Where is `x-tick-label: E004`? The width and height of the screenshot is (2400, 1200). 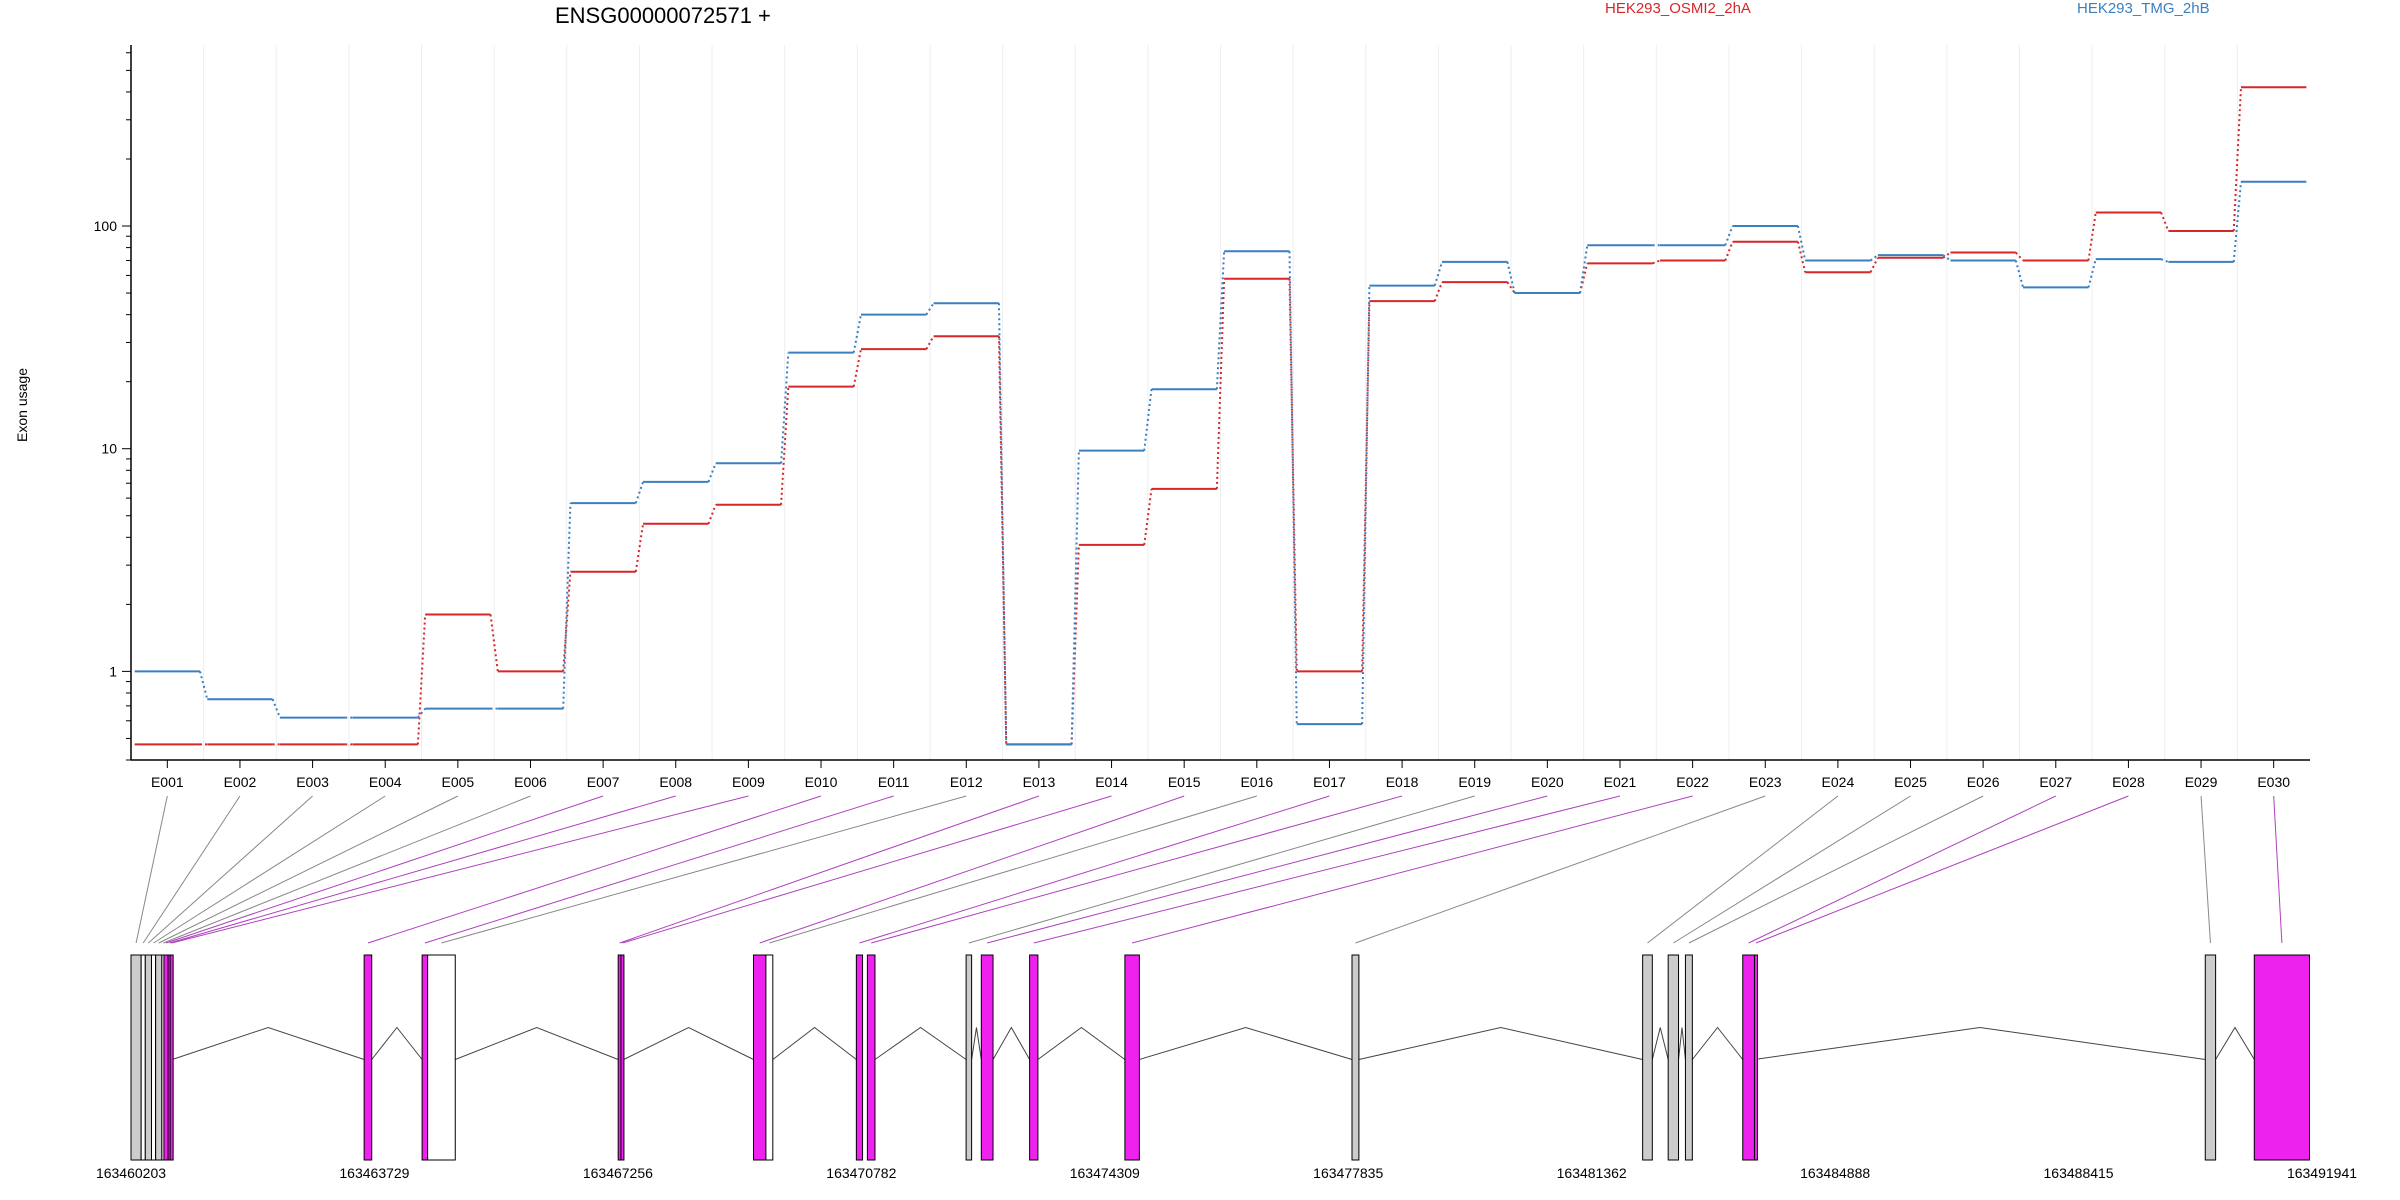
x-tick-label: E004 is located at coordinates (385, 782).